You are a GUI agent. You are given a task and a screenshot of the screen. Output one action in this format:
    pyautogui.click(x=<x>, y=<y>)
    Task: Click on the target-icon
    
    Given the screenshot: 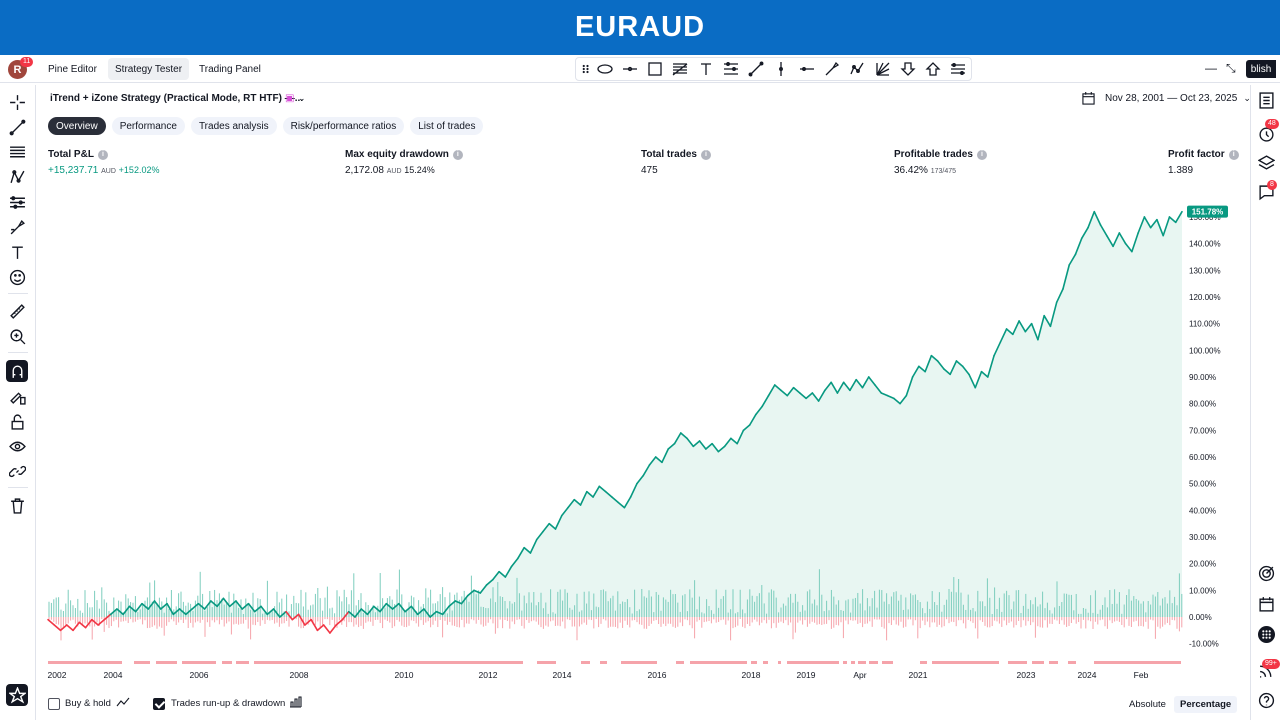 What is the action you would take?
    pyautogui.click(x=1266, y=573)
    